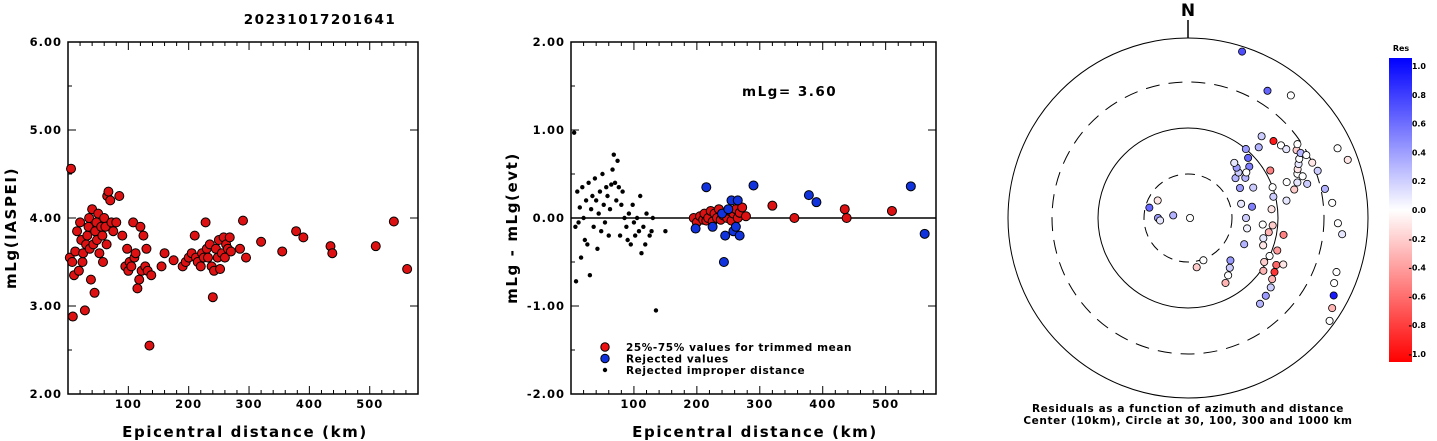 This screenshot has height=441, width=1437. Describe the element at coordinates (1419, 210) in the screenshot. I see `colorbar-tick-label: 0.0` at that location.